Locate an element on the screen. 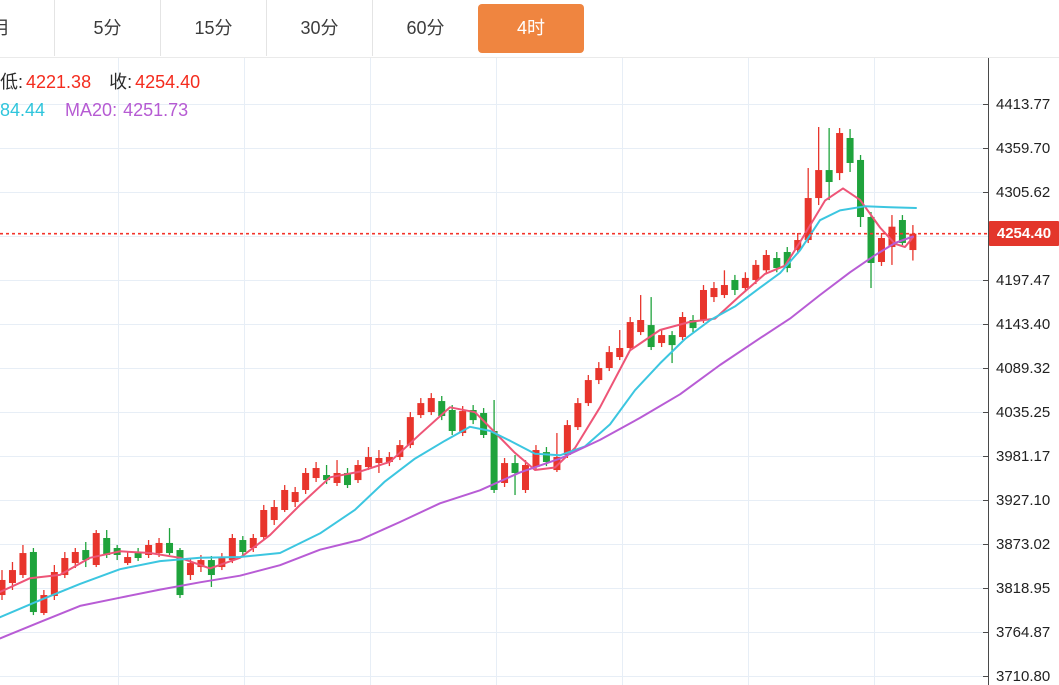 The image size is (1059, 685). y-axis-label: 3927.10 is located at coordinates (1023, 500).